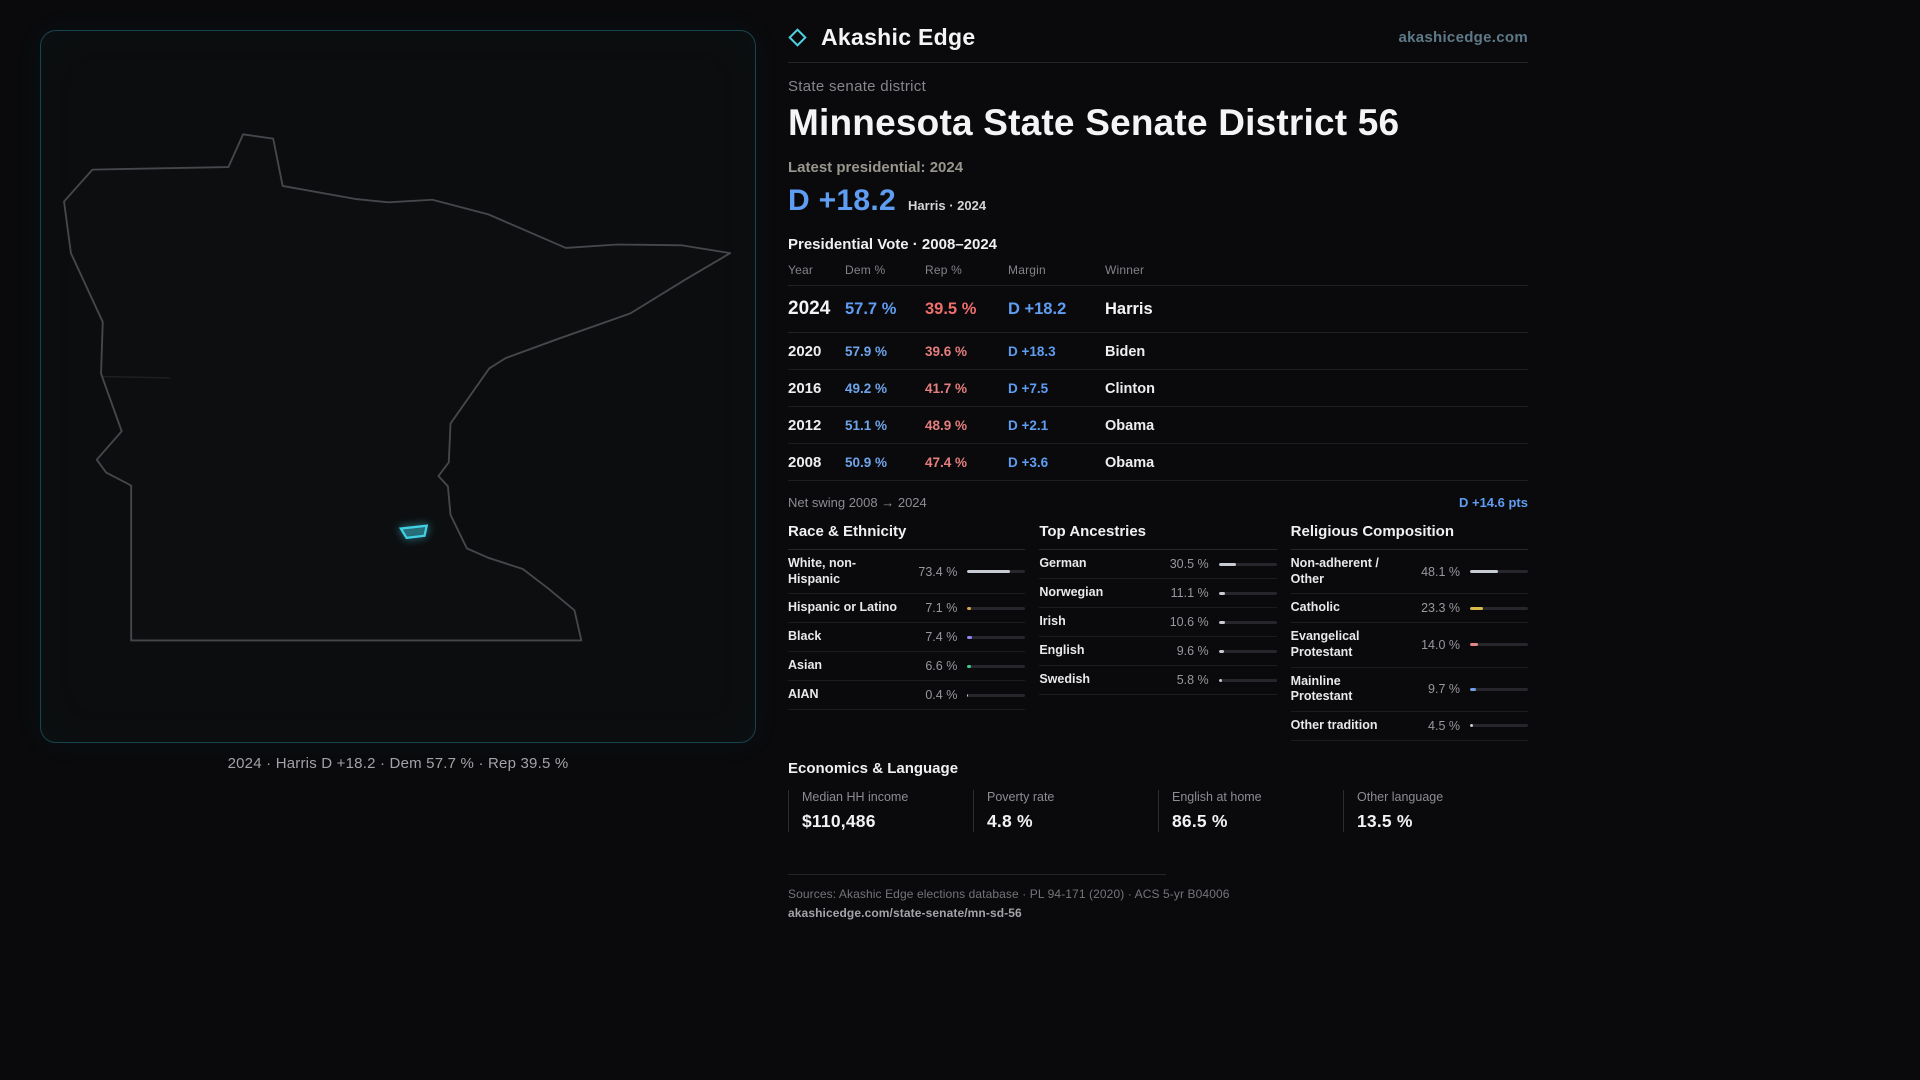  What do you see at coordinates (938, 571) in the screenshot?
I see `demo-value: 73.4 %` at bounding box center [938, 571].